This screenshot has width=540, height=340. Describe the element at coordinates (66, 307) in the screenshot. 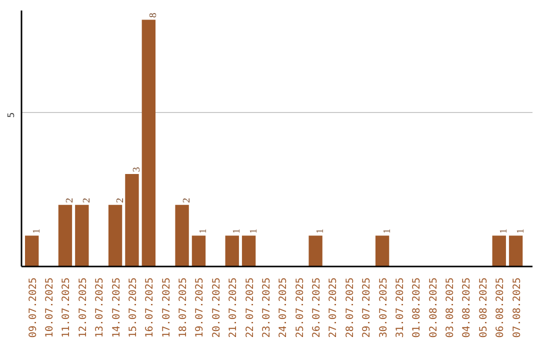

I see `x-tick-label: 11.07.2025` at that location.